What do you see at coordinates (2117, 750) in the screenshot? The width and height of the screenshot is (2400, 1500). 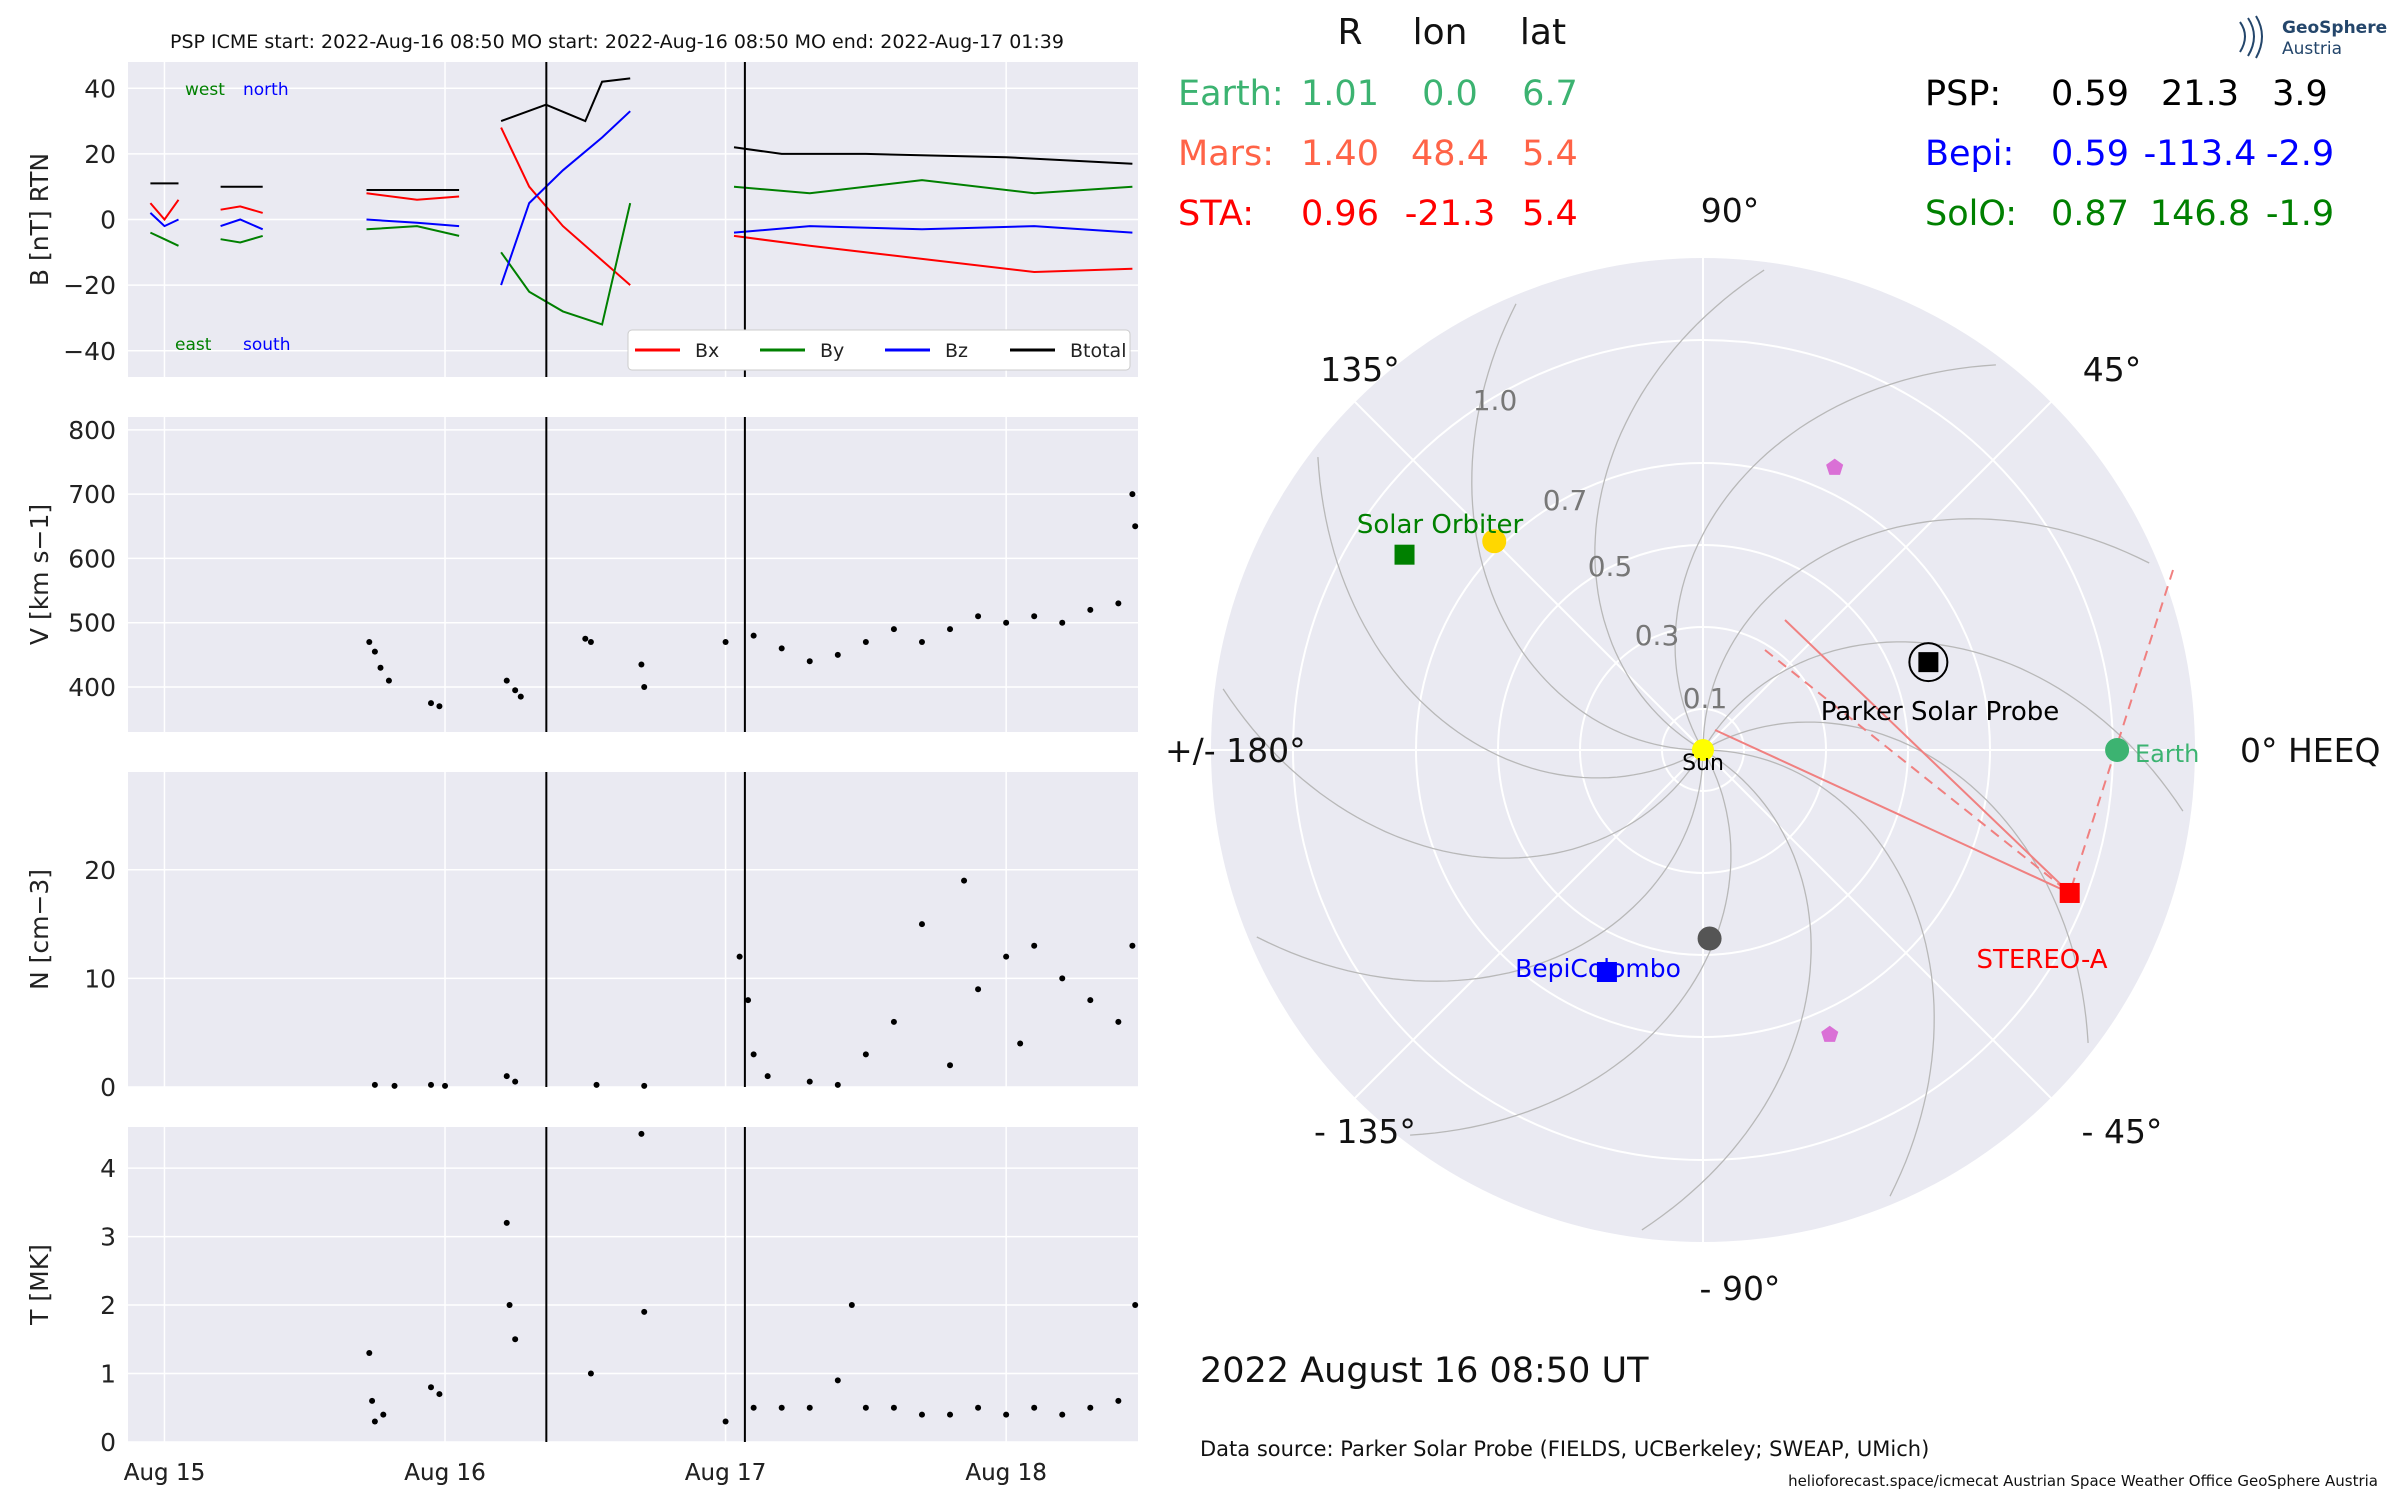 I see `marker-earth` at bounding box center [2117, 750].